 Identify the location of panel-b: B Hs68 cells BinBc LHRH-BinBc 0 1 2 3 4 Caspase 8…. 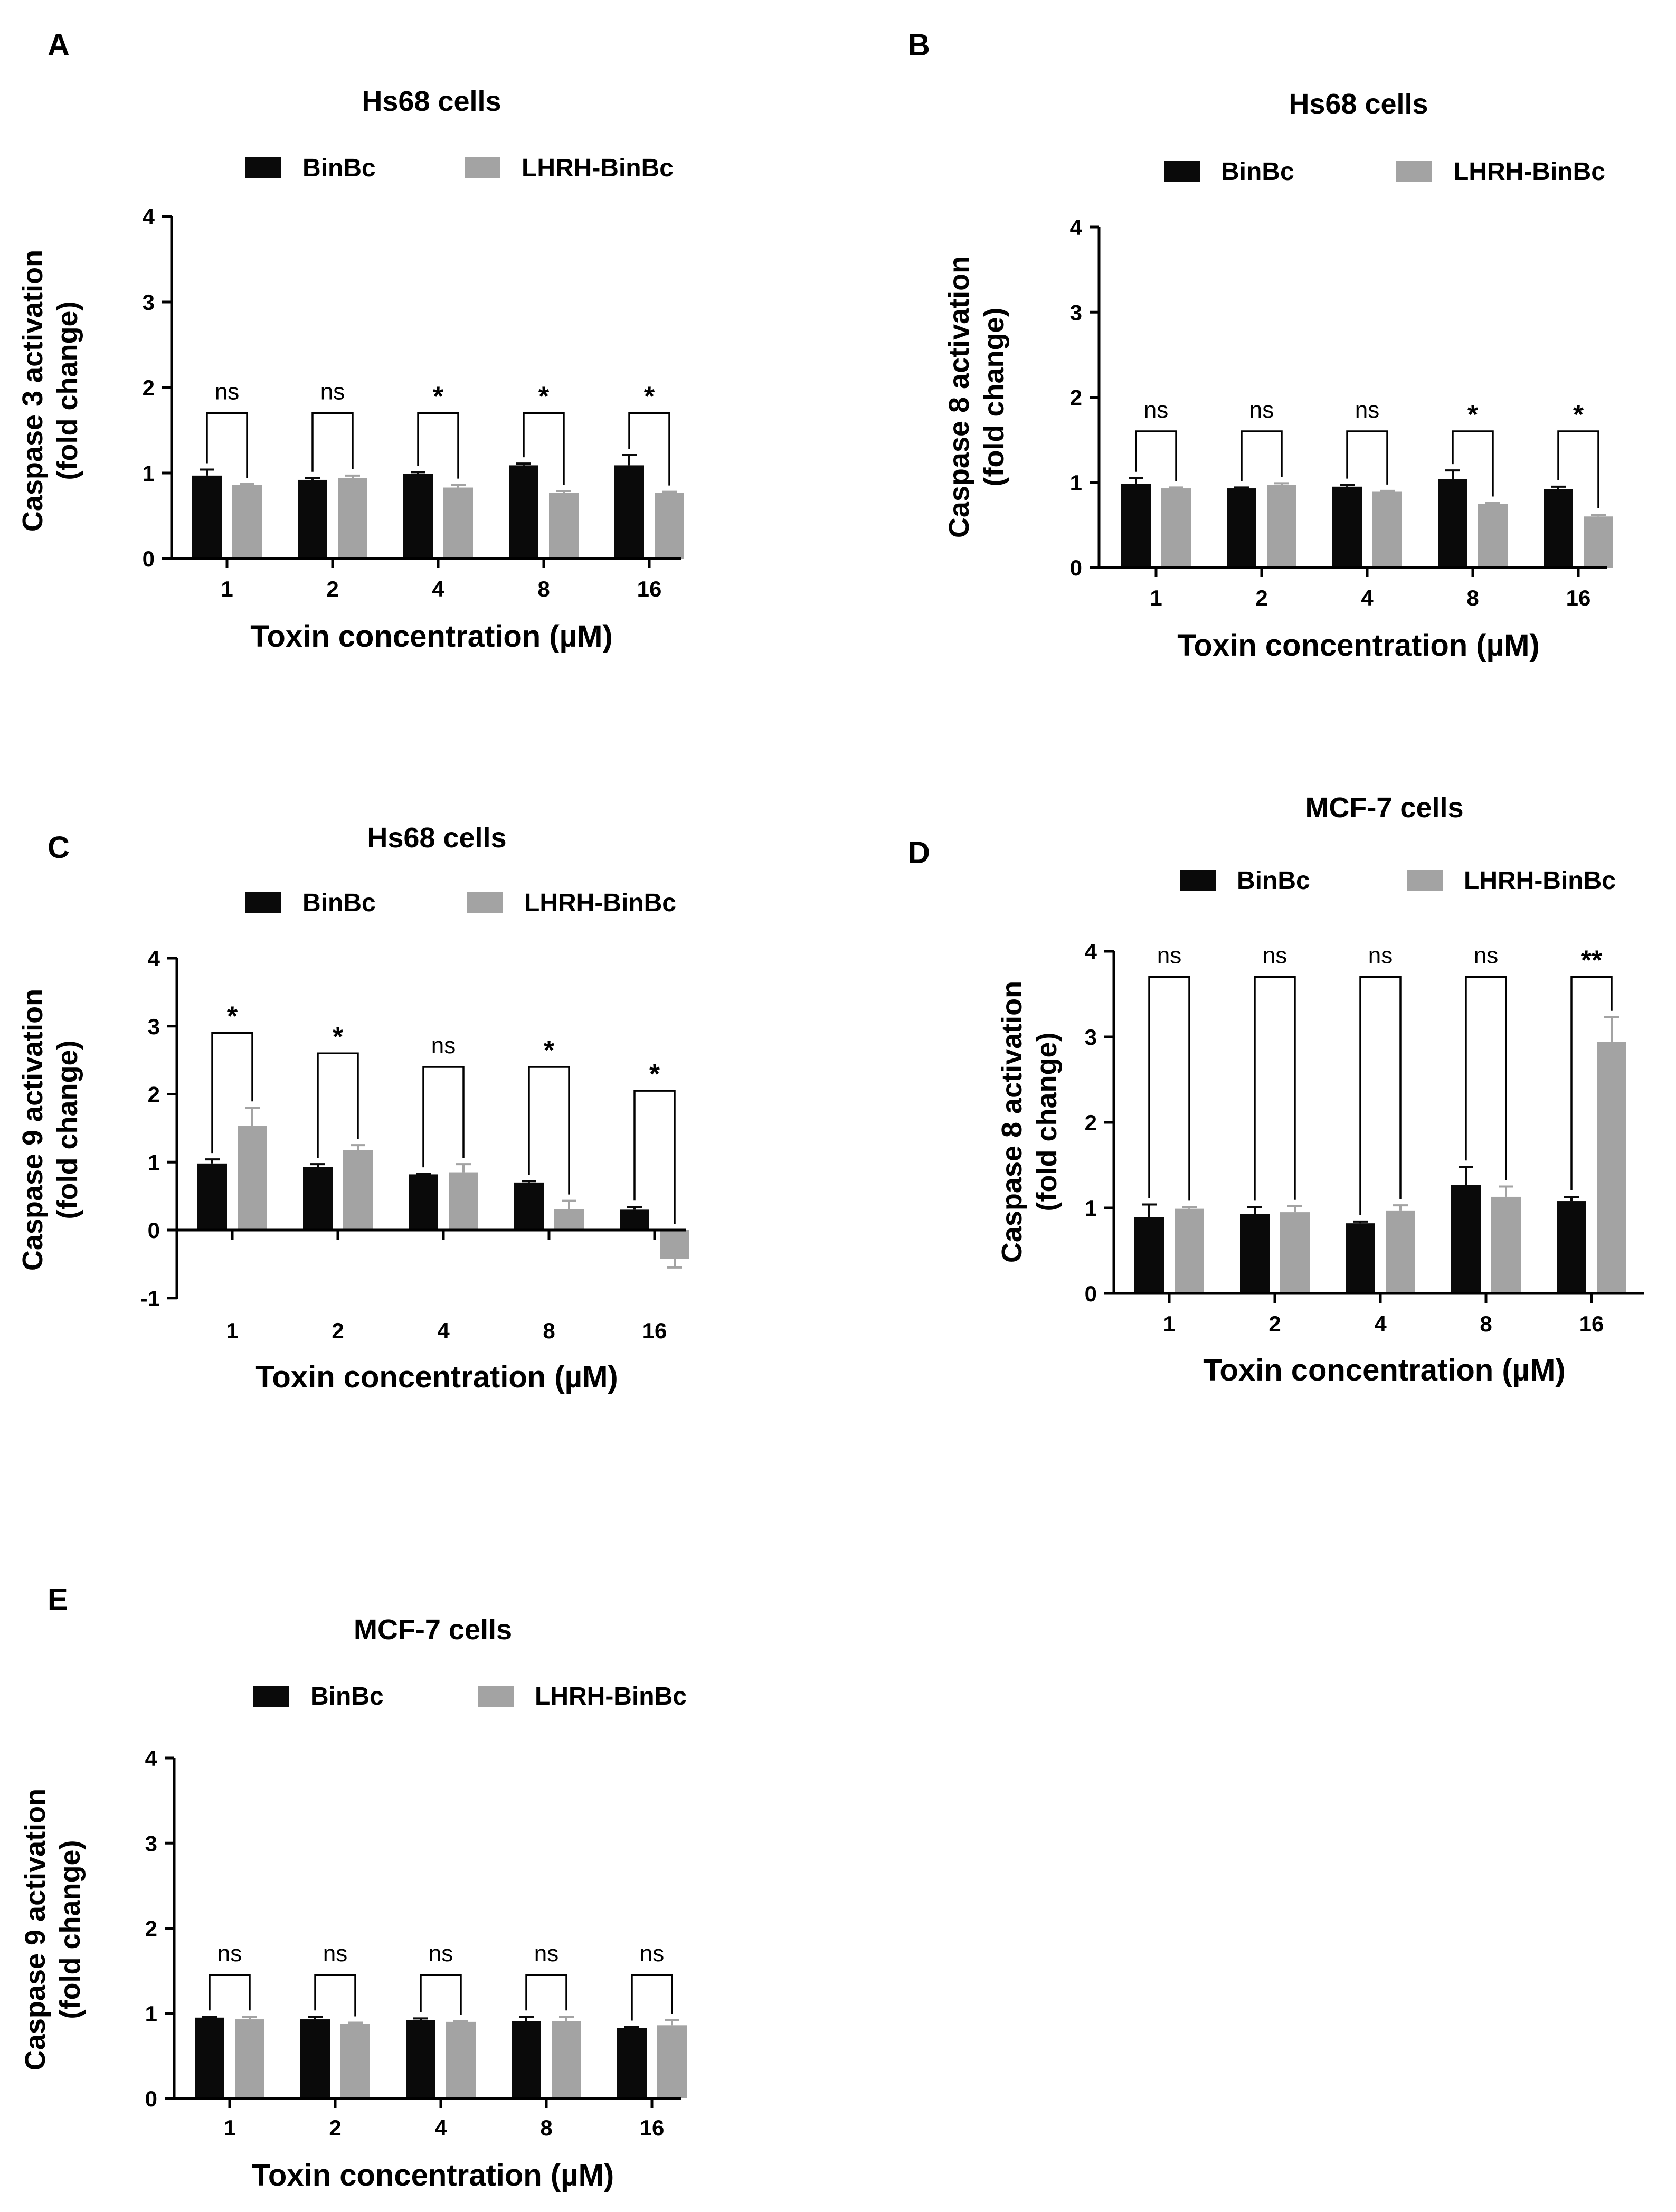
(1261, 345).